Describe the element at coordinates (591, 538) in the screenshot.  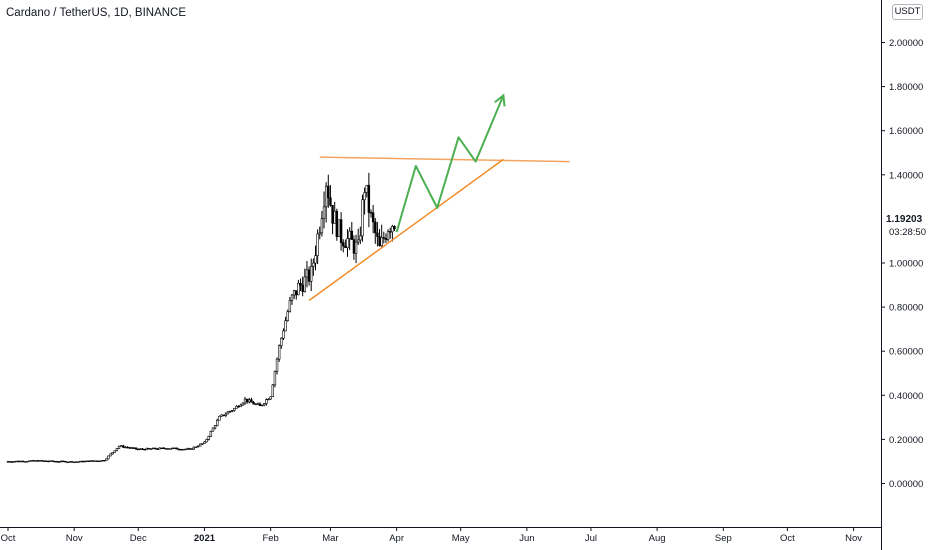
I see `x-tick-label: Jul` at that location.